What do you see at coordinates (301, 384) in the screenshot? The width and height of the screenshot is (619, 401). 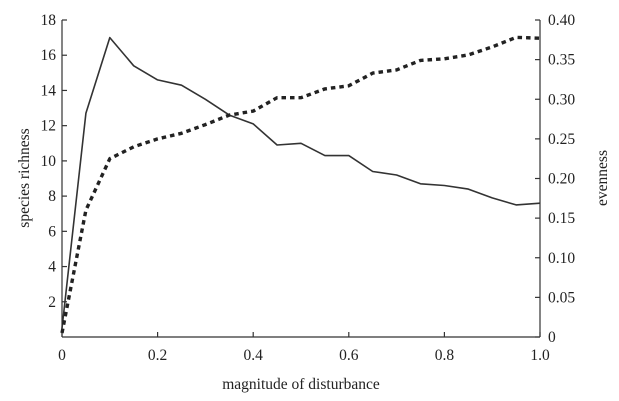 I see `x-axis-title: magnitude of disturbance` at bounding box center [301, 384].